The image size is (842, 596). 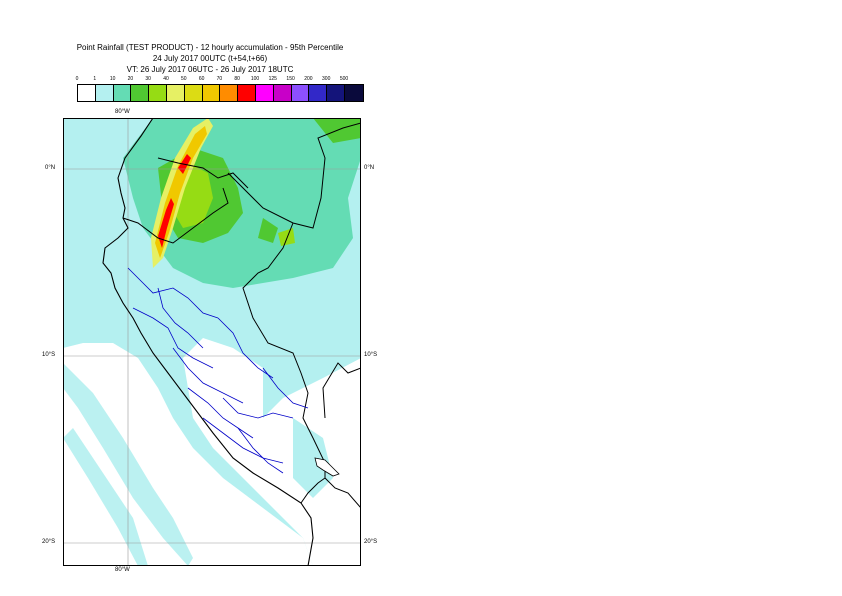 I want to click on title-line-2: 24 July 2017 00UTC (t+54,t+66), so click(x=210, y=58).